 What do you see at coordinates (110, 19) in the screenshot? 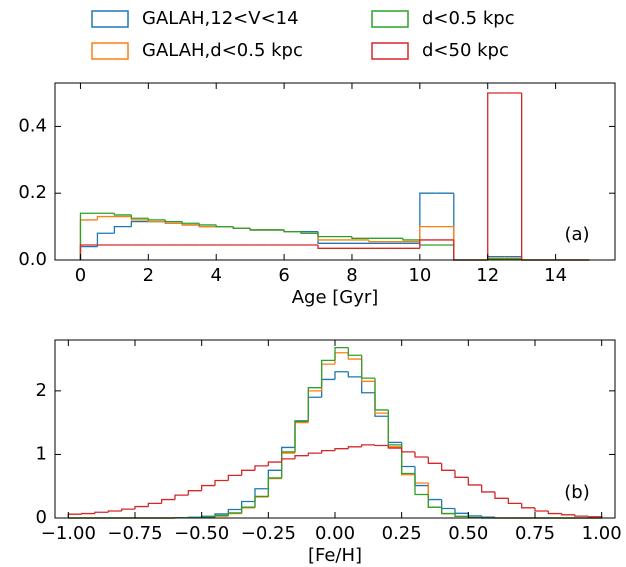
I see `legend-swatch` at bounding box center [110, 19].